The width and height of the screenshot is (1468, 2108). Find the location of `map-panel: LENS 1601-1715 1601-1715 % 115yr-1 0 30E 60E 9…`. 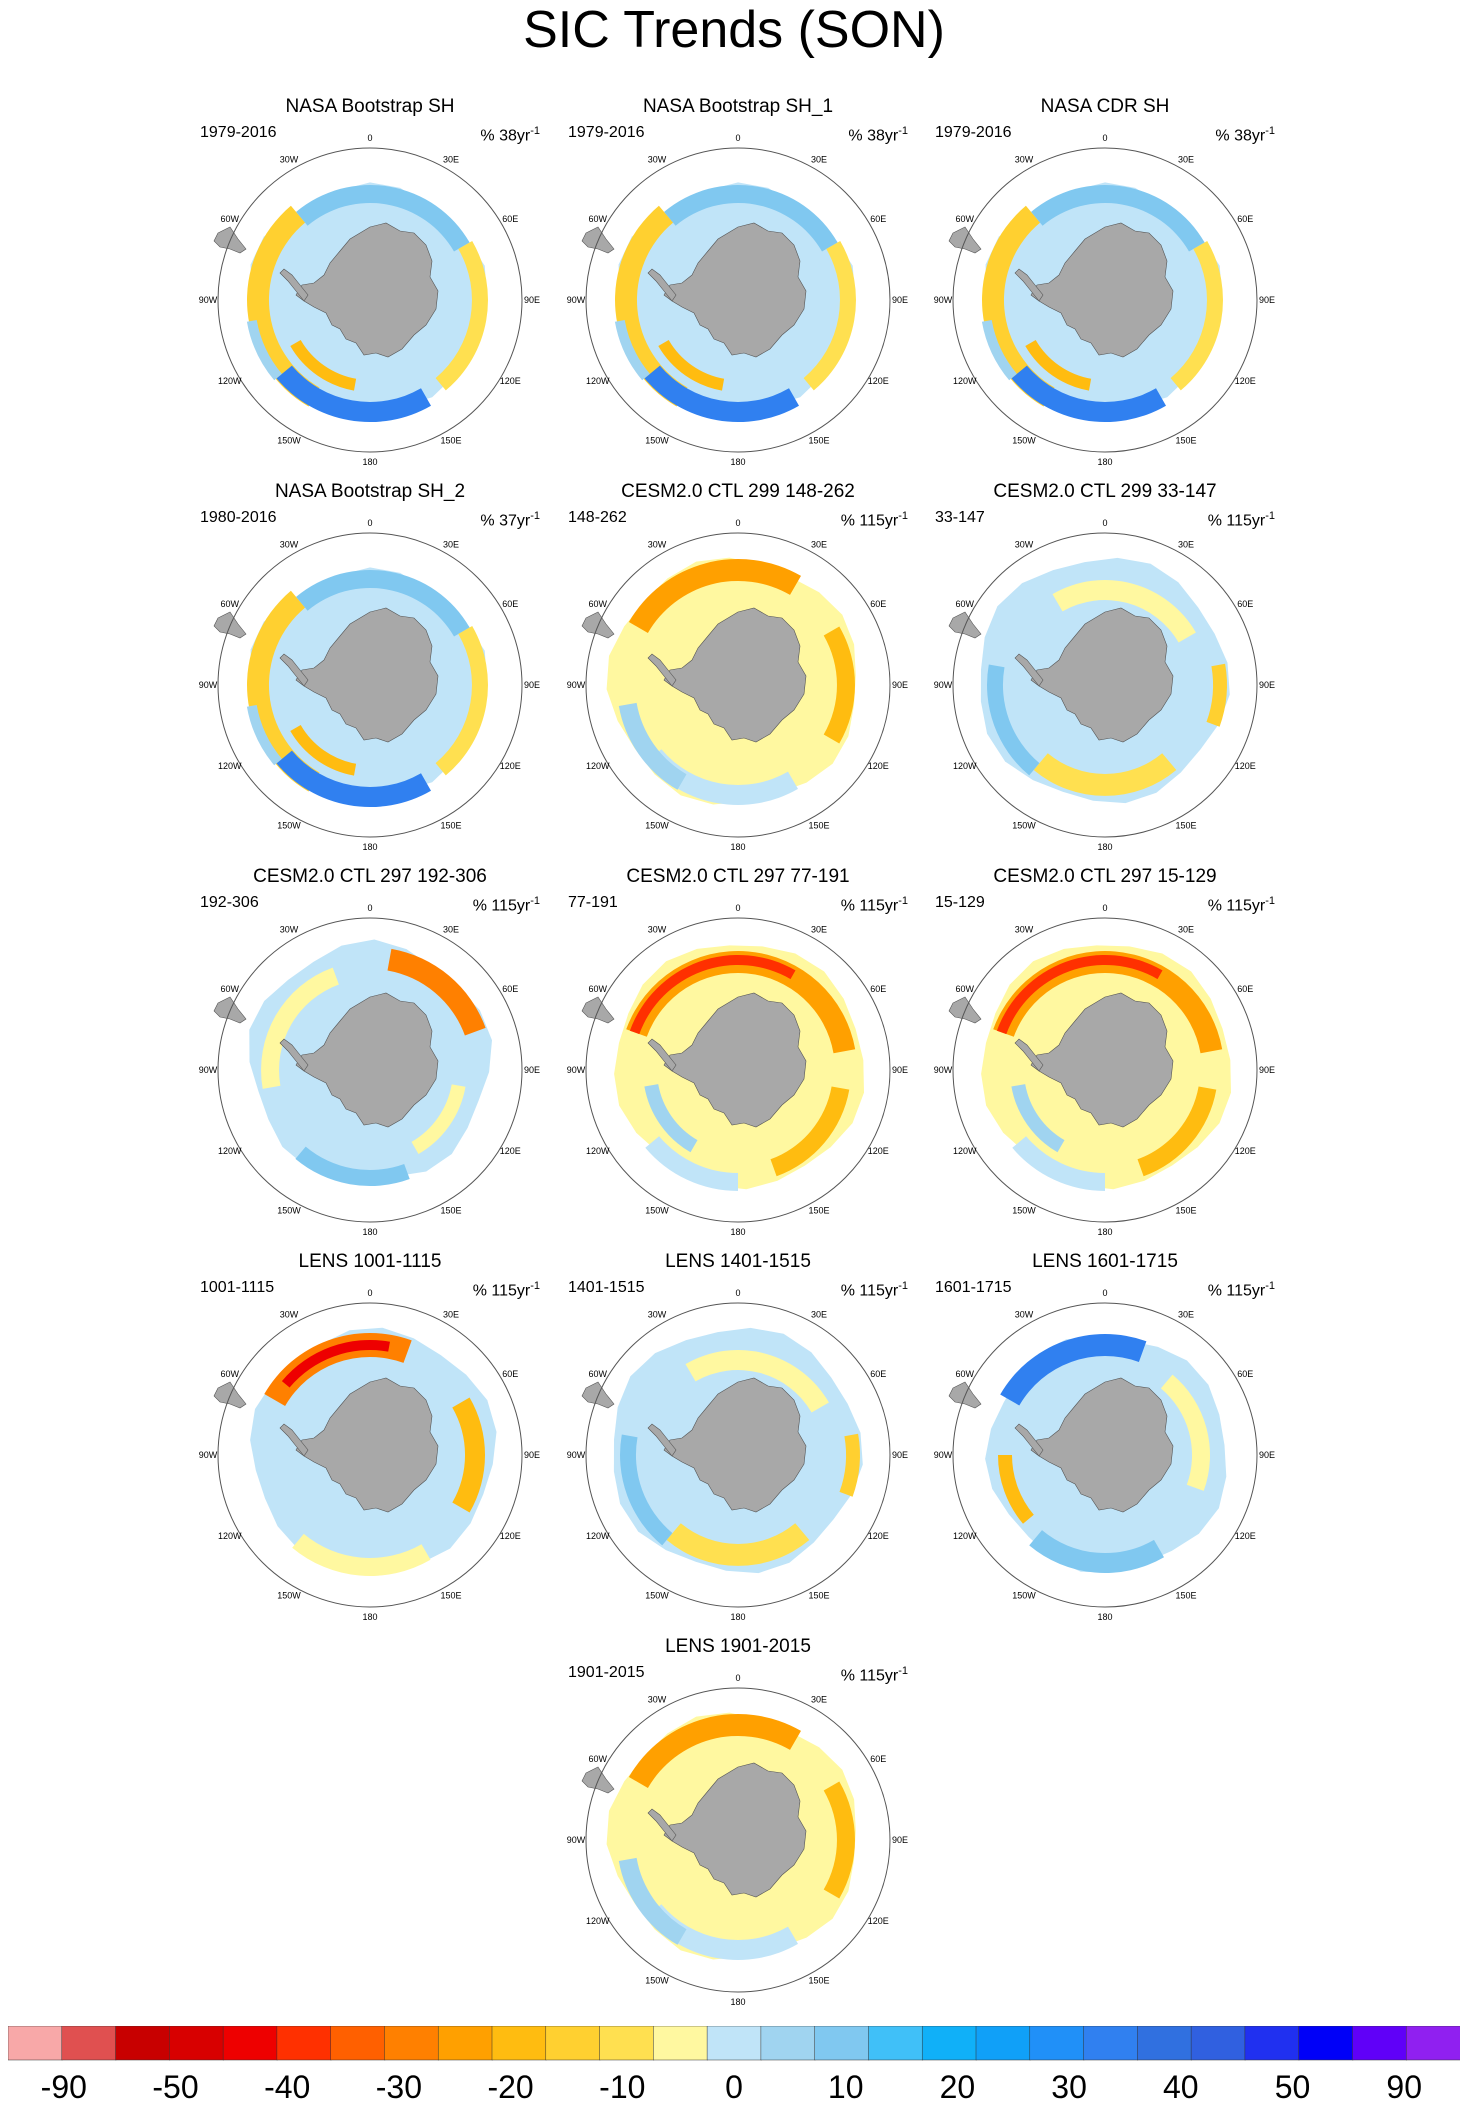

map-panel: LENS 1601-1715 1601-1715 % 115yr-1 0 30E 60E 9… is located at coordinates (1104, 1436).